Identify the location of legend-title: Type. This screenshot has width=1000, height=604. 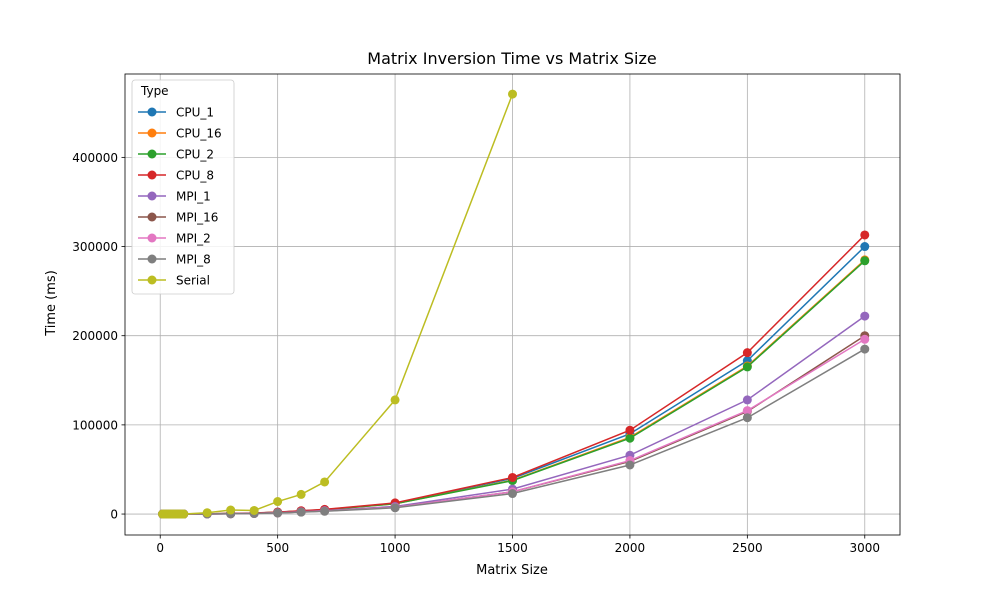
(154, 91).